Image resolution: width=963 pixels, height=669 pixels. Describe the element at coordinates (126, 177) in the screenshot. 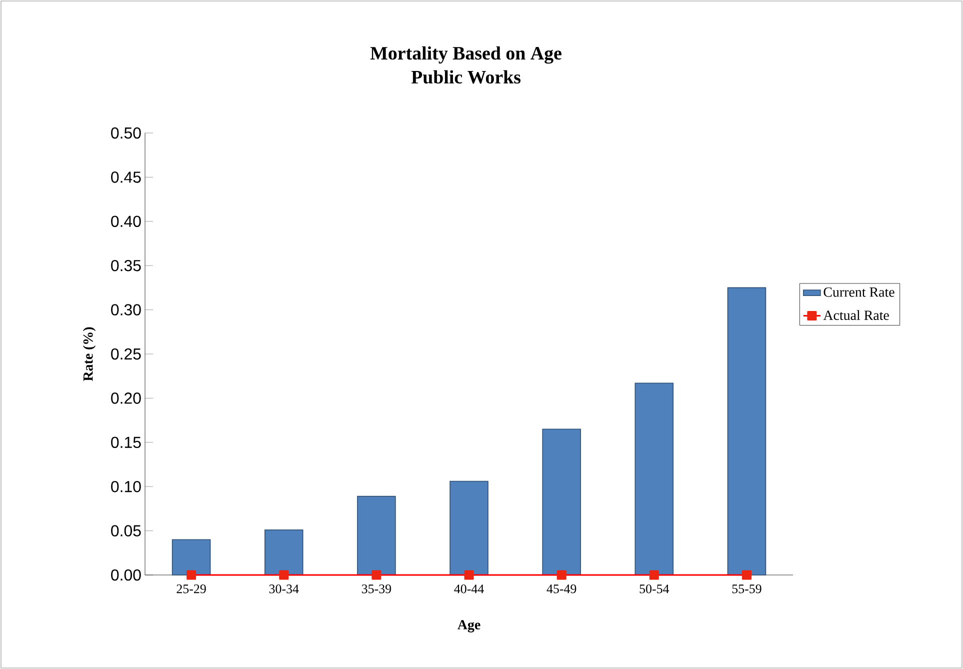

I see `y-tick-label: 0.45` at that location.